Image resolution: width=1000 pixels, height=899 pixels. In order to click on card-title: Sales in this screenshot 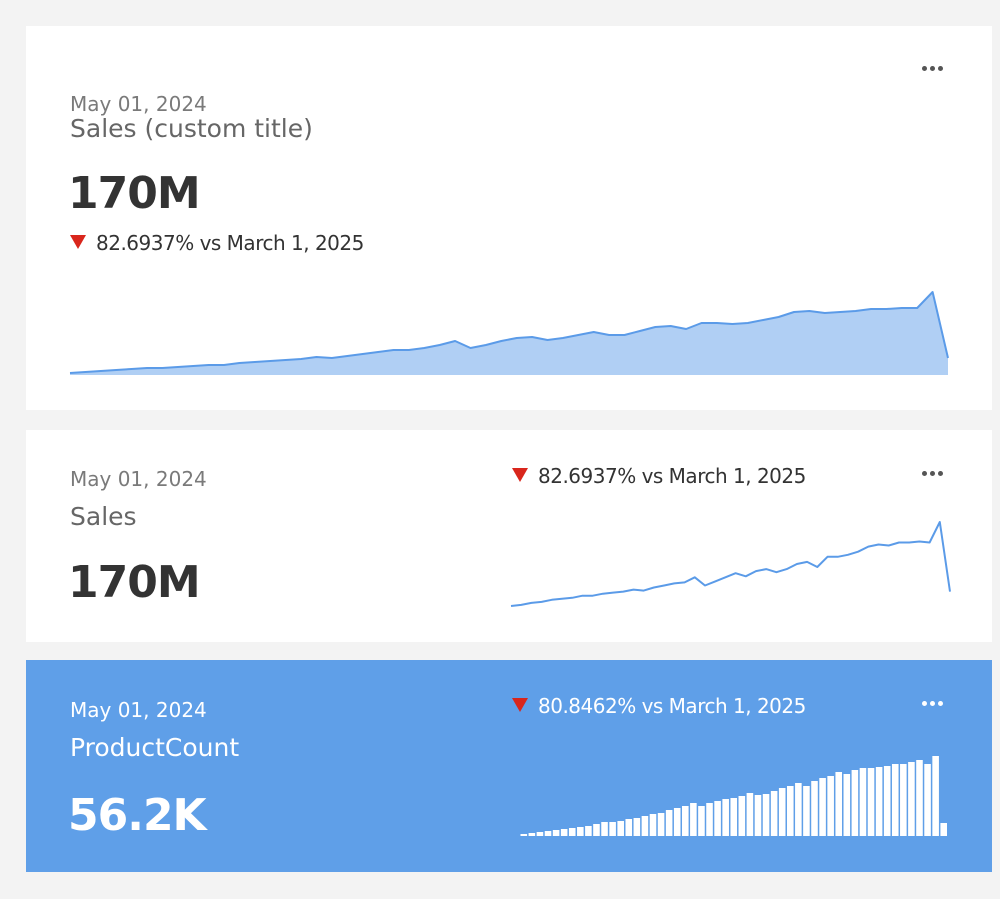, I will do `click(103, 516)`.